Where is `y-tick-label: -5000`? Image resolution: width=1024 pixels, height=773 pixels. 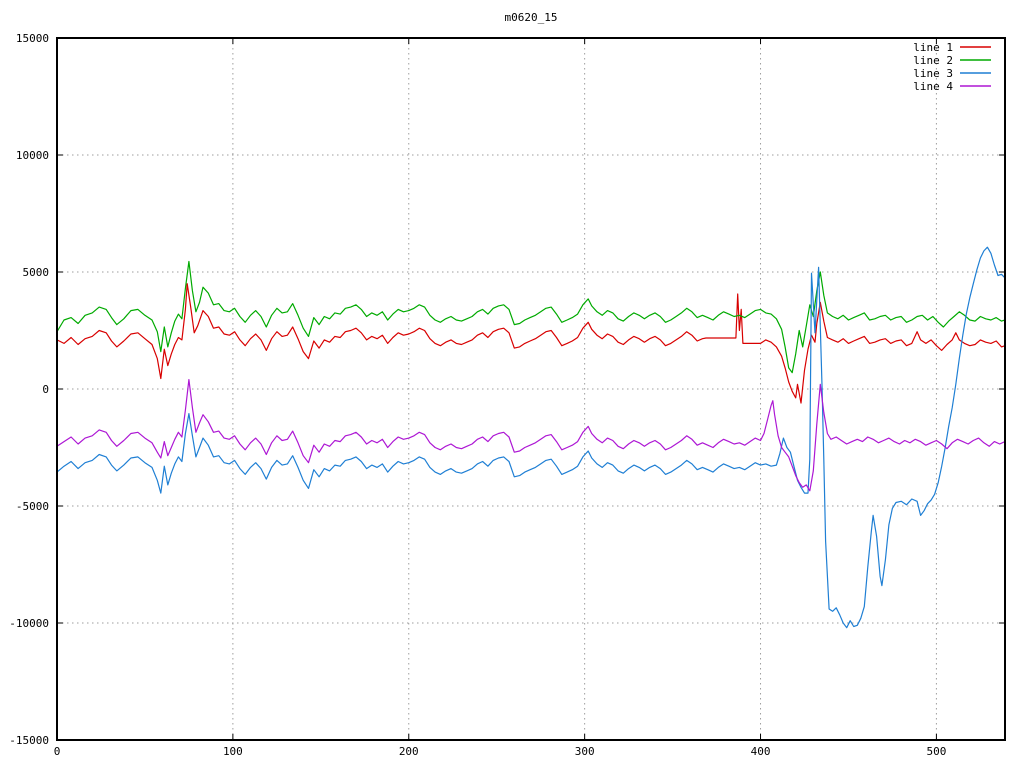 y-tick-label: -5000 is located at coordinates (32, 506).